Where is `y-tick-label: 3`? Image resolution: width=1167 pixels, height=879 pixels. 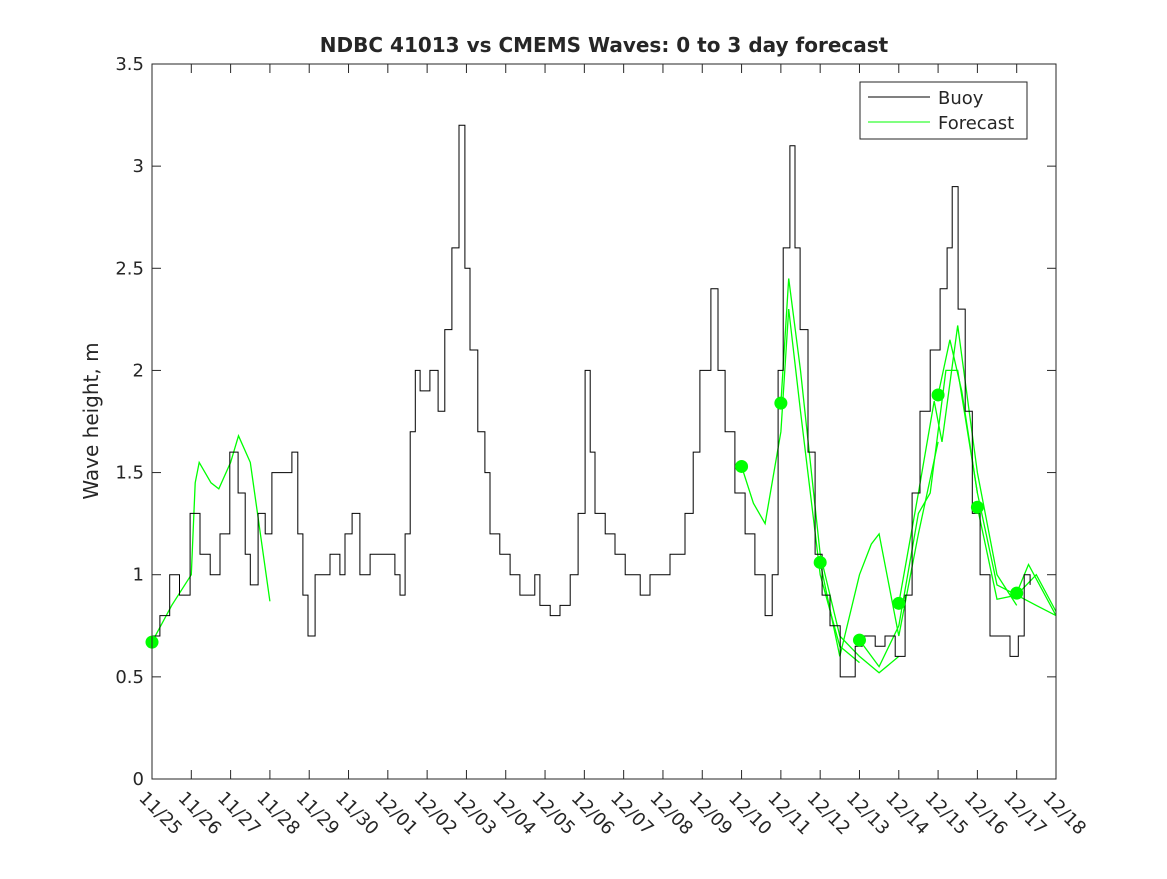 y-tick-label: 3 is located at coordinates (138, 166).